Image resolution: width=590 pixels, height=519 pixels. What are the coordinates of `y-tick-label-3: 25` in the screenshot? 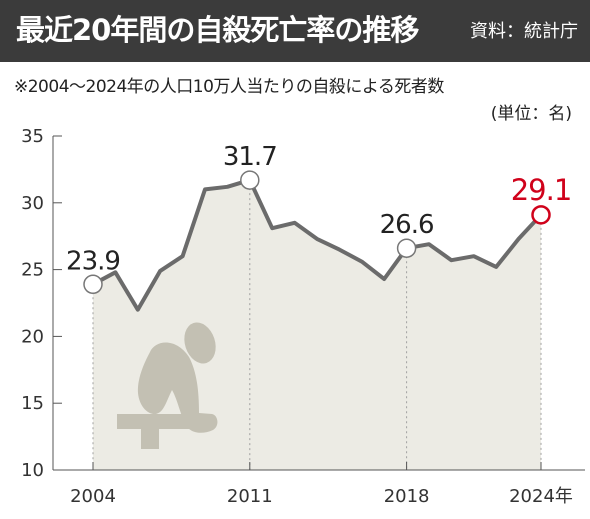 It's located at (32, 270).